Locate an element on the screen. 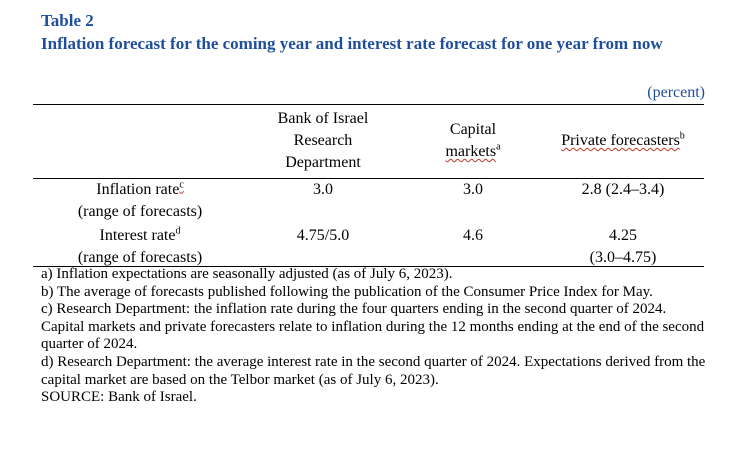  column-header-boi-line1: Bank of Israel is located at coordinates (323, 118).